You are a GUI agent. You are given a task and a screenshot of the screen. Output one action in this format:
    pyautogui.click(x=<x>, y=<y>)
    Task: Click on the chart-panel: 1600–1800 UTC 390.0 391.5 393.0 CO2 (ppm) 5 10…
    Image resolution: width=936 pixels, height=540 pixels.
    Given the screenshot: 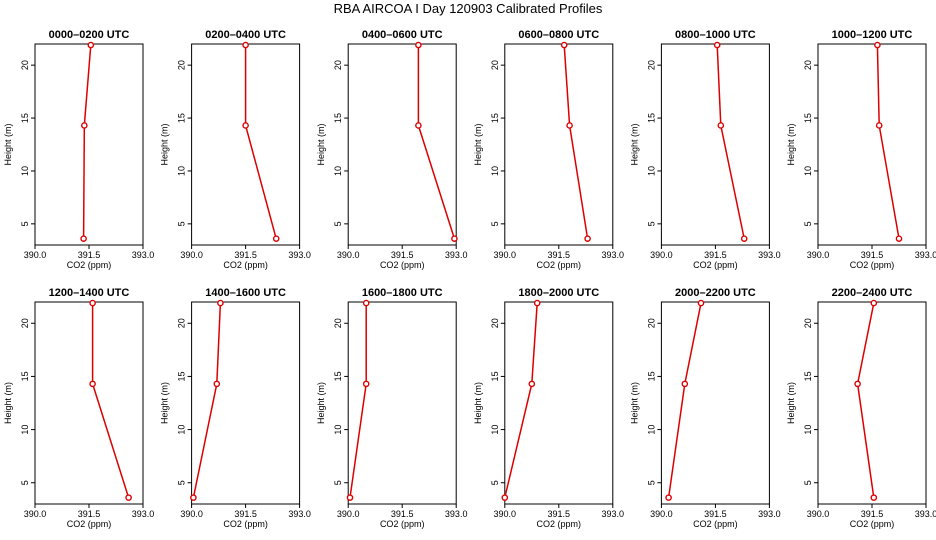 What is the action you would take?
    pyautogui.click(x=391, y=408)
    